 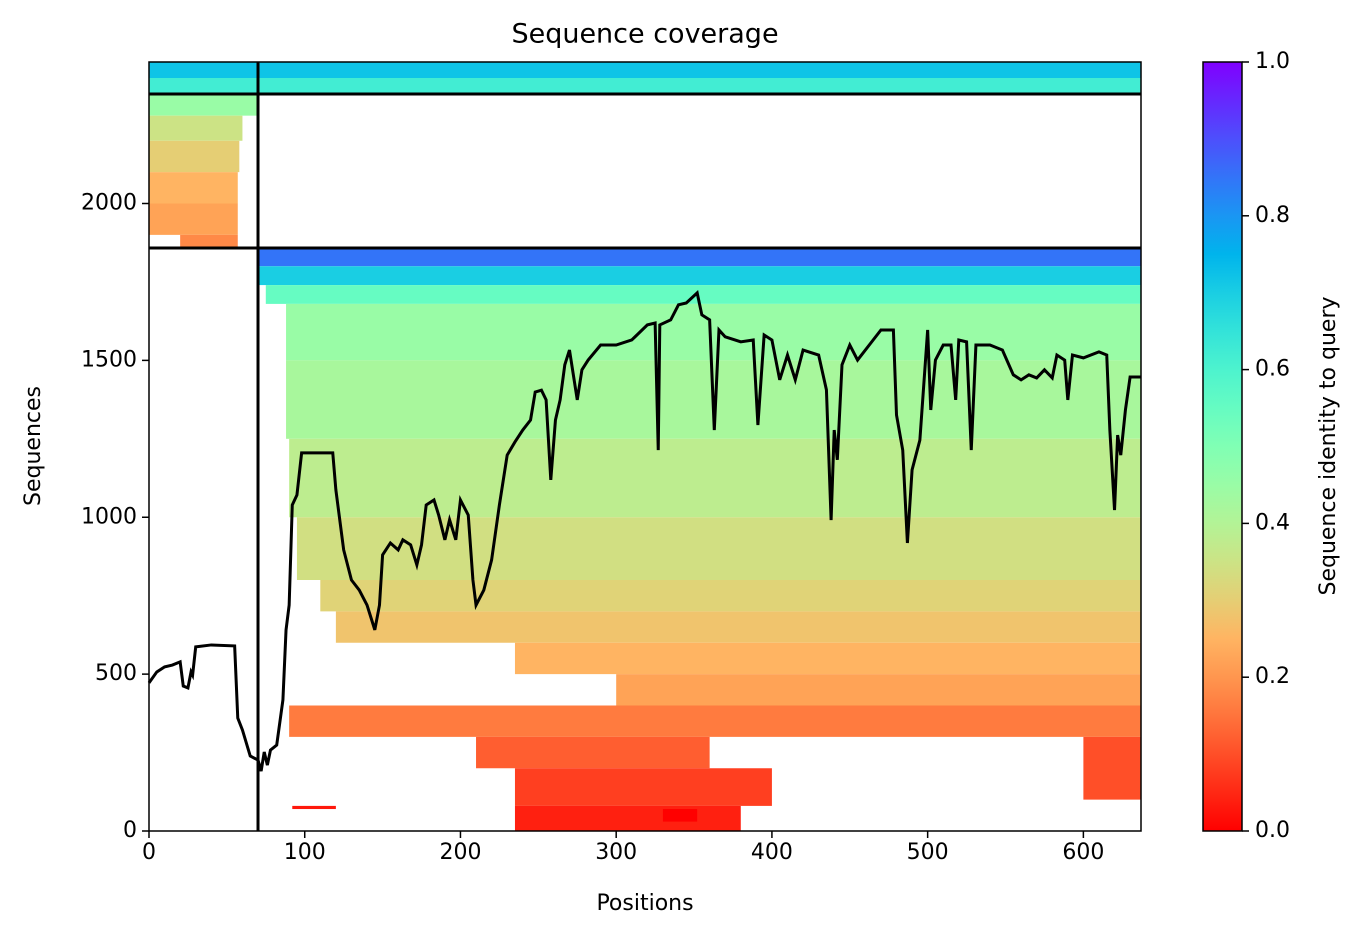 I want to click on x-tick-label: 0, so click(x=149, y=852).